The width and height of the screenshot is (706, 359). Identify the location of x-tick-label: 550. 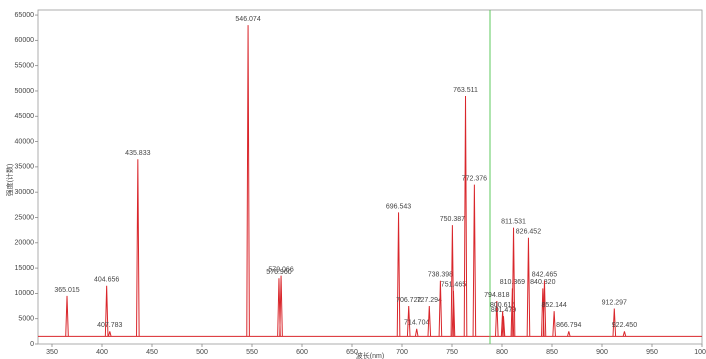
(252, 352).